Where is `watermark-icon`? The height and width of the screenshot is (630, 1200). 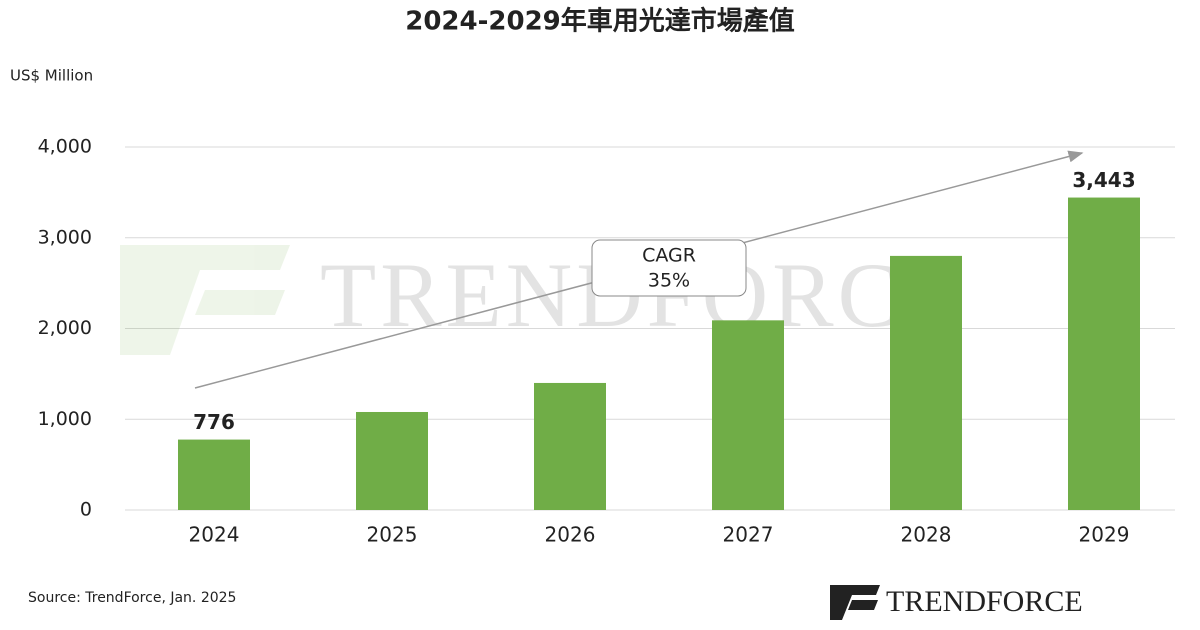 watermark-icon is located at coordinates (205, 300).